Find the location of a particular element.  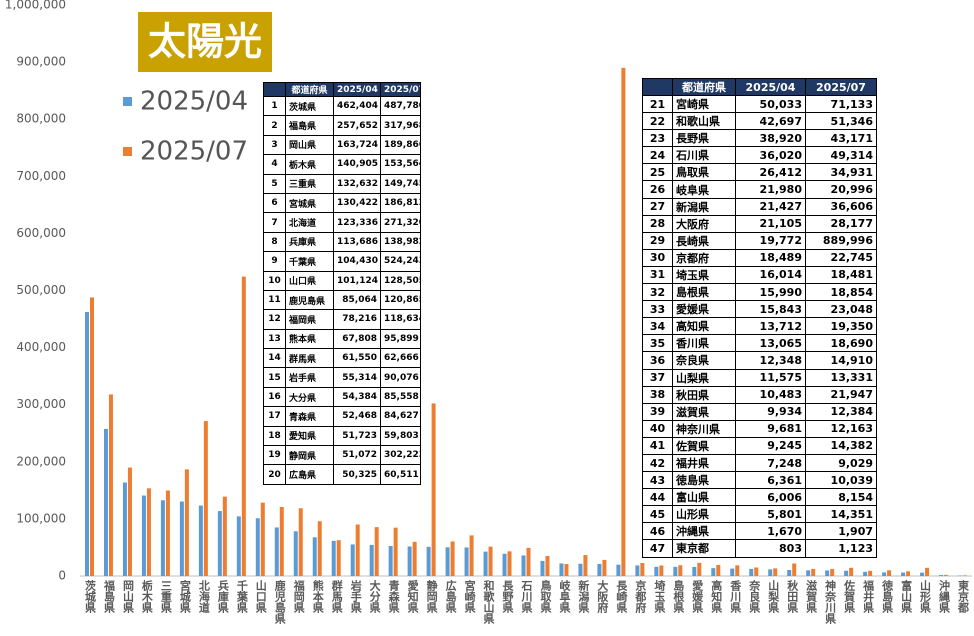

name-cell: 兵庫県 is located at coordinates (309, 242).